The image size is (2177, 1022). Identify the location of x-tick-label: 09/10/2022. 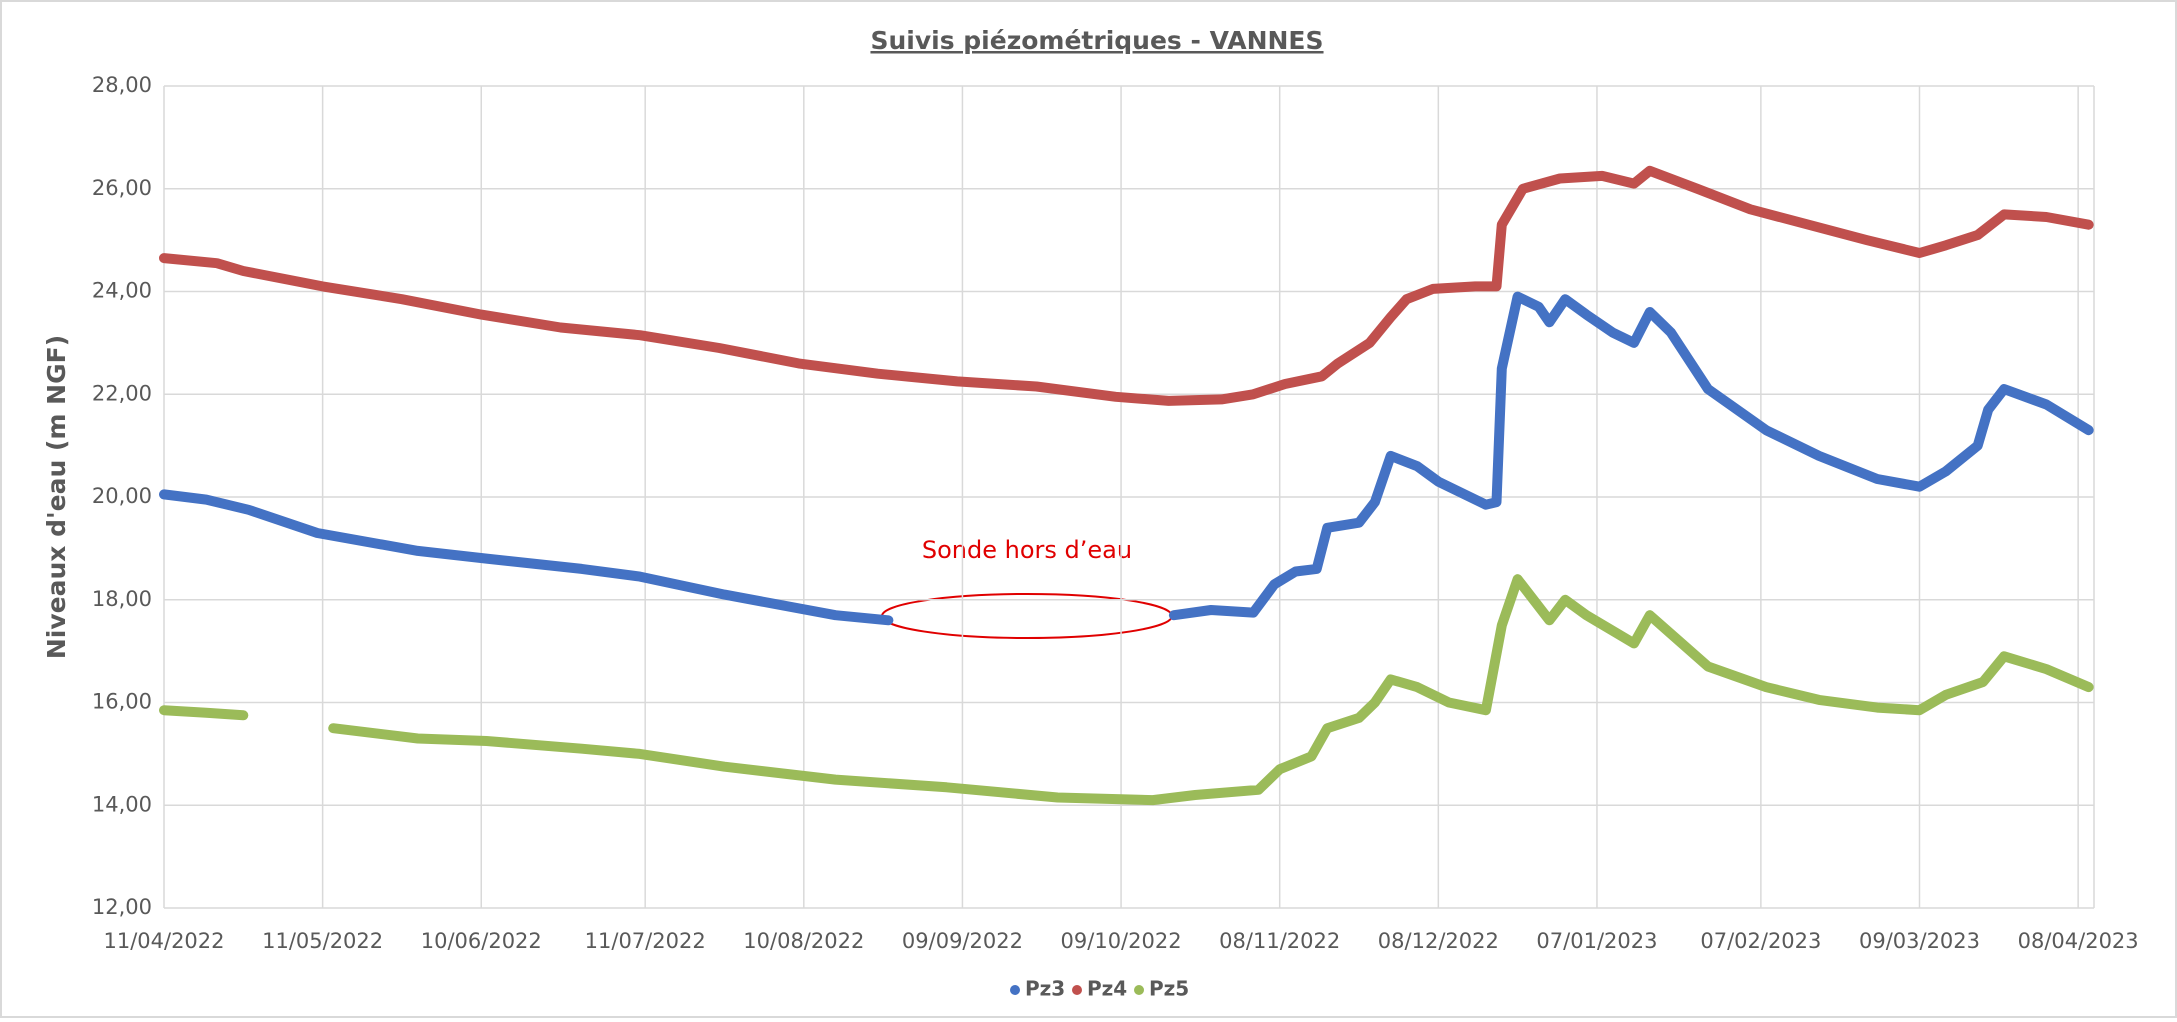
(1121, 941).